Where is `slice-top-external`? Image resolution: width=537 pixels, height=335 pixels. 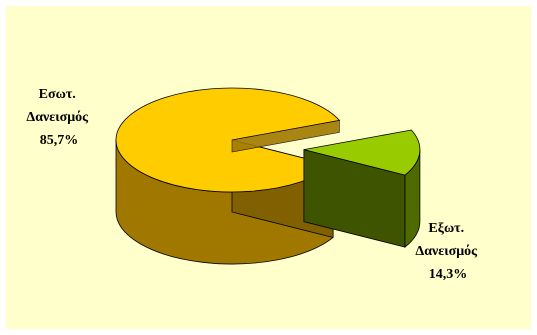 slice-top-external is located at coordinates (362, 152).